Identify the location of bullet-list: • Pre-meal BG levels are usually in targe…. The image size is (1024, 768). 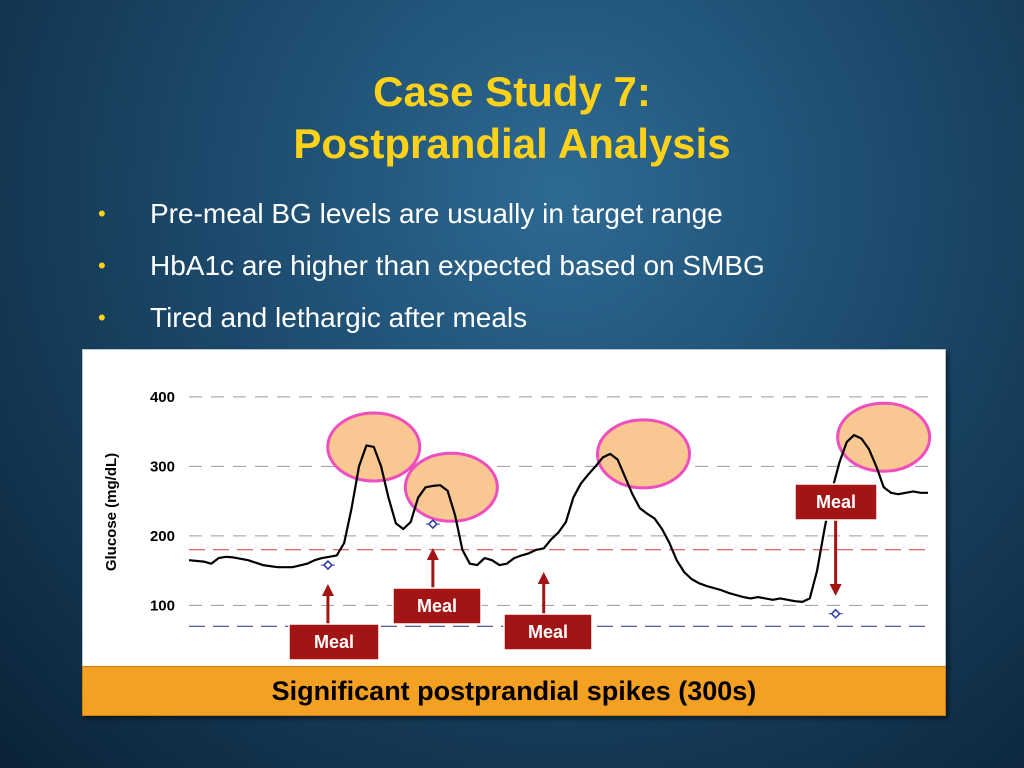
(431, 272).